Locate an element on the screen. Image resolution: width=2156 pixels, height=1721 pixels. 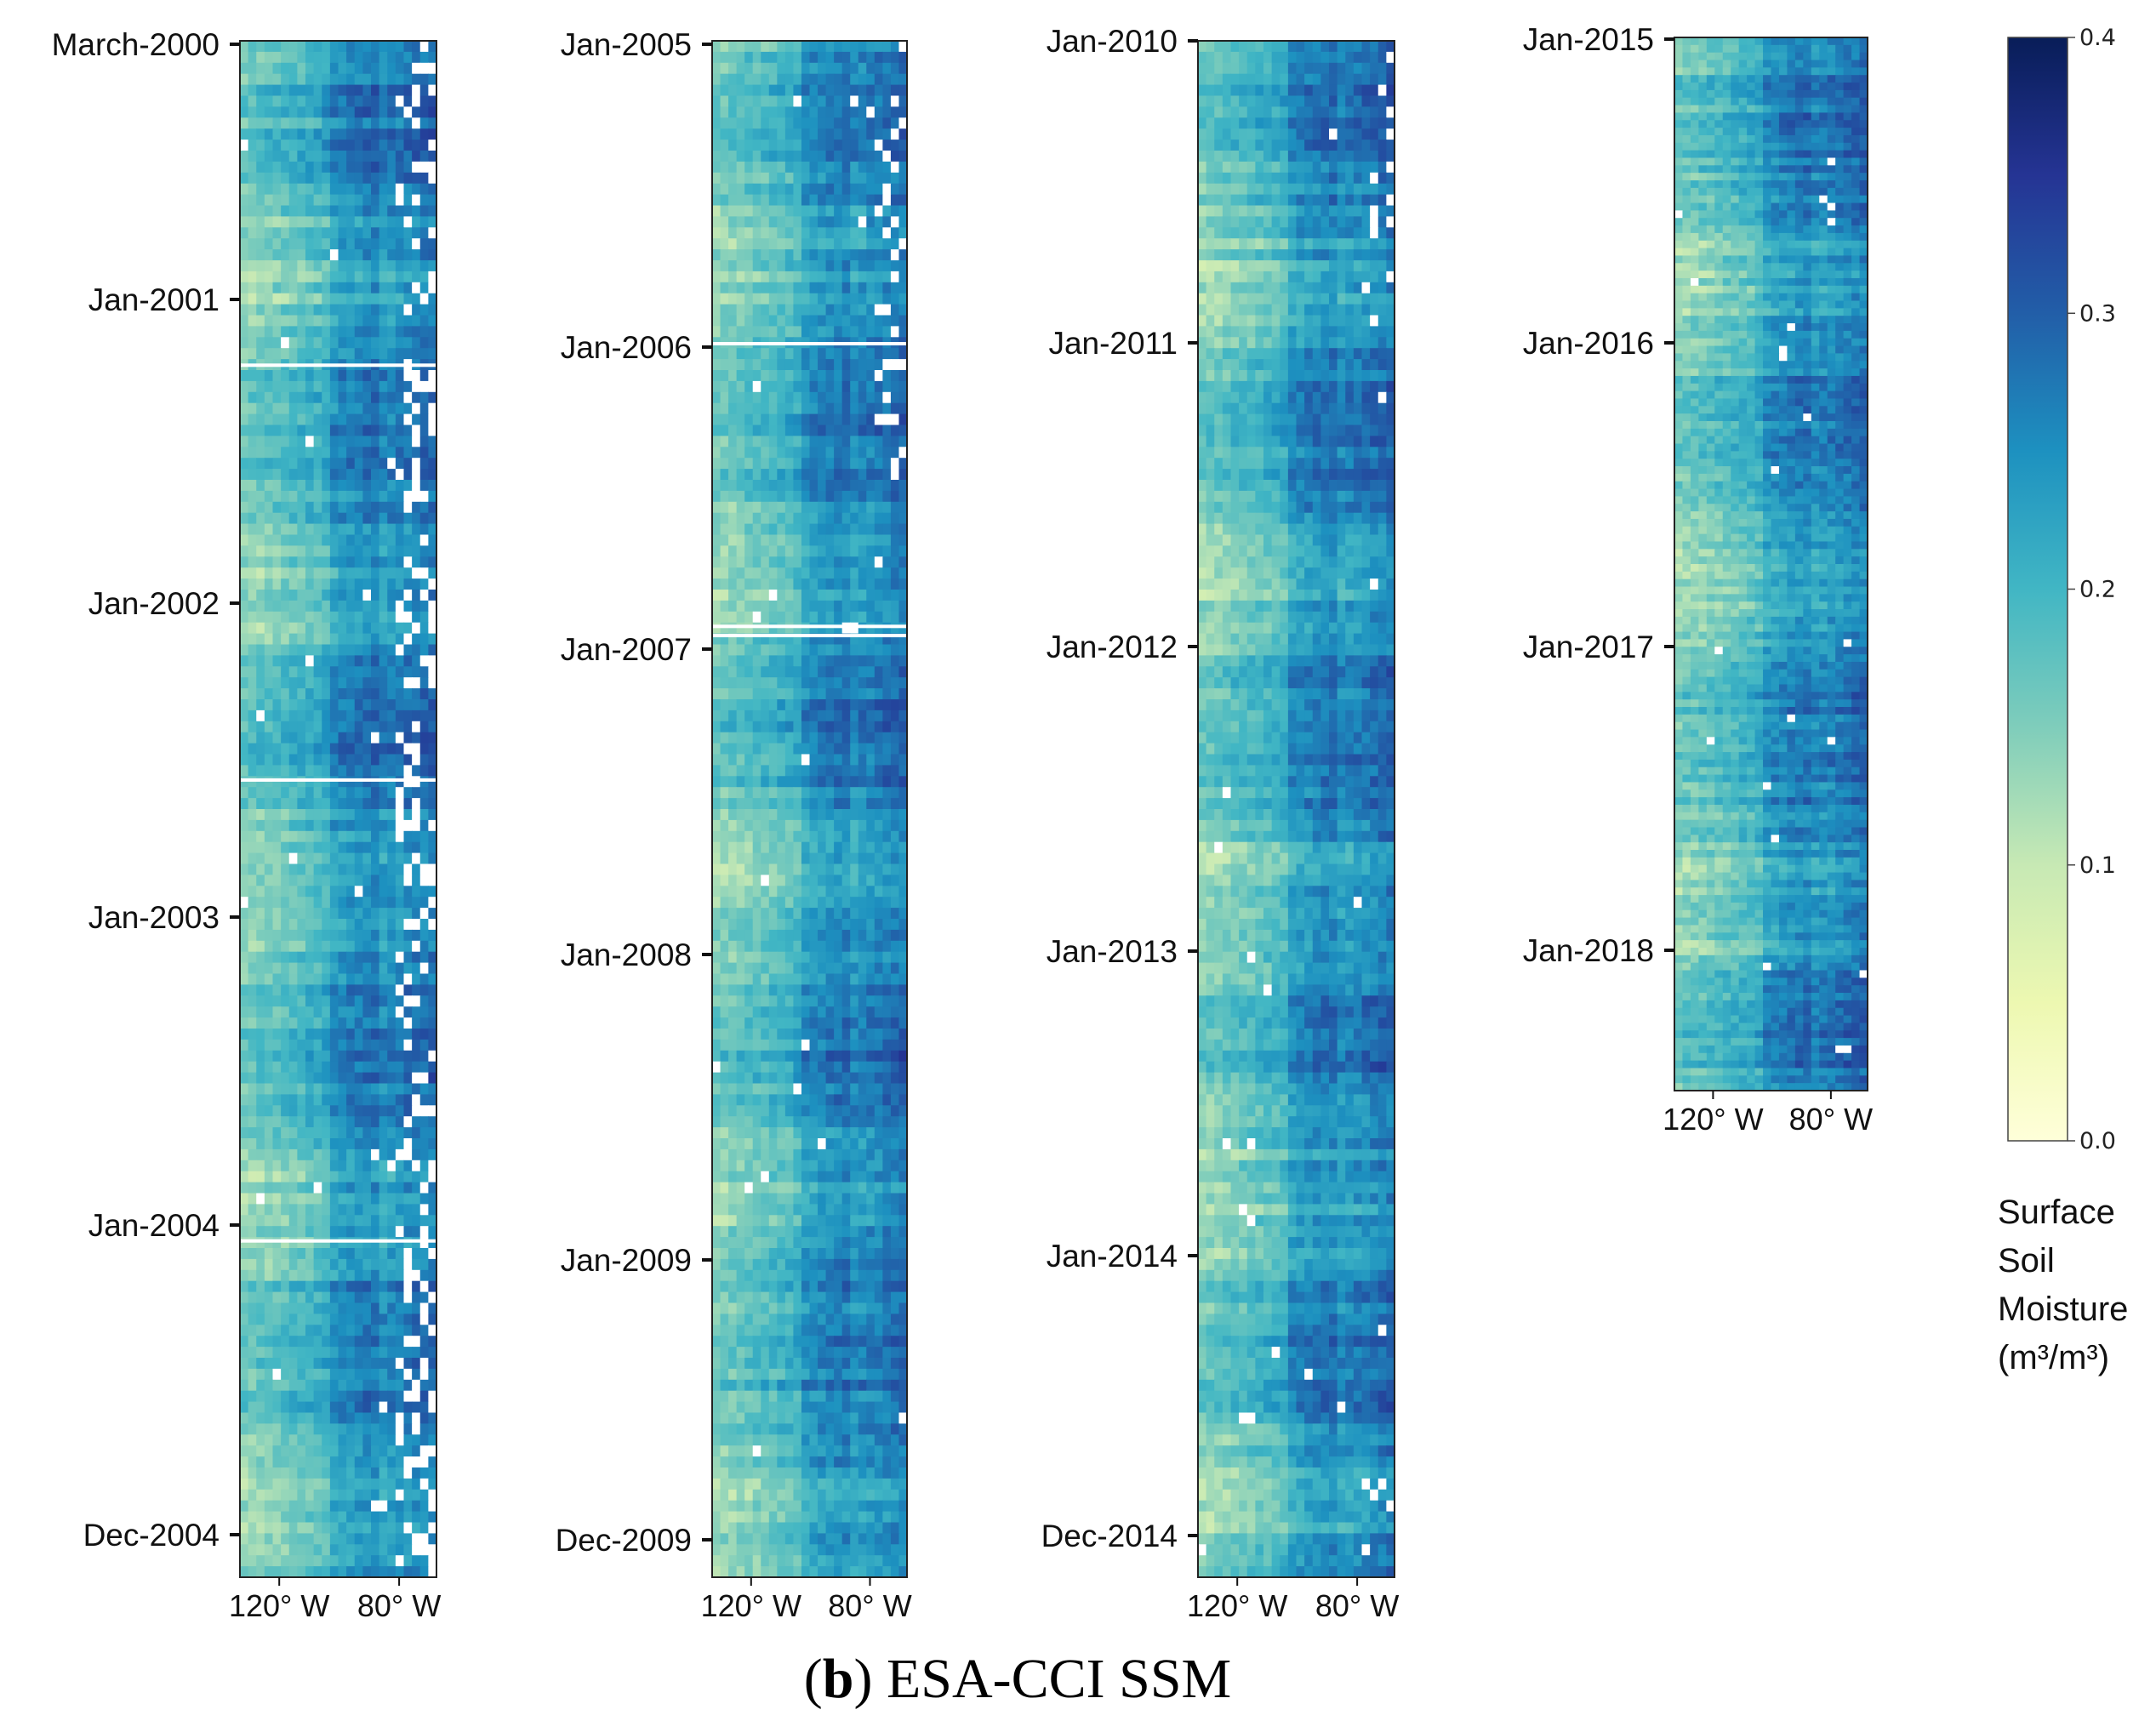
y-tick-label: Jan-2018 is located at coordinates (1588, 950).